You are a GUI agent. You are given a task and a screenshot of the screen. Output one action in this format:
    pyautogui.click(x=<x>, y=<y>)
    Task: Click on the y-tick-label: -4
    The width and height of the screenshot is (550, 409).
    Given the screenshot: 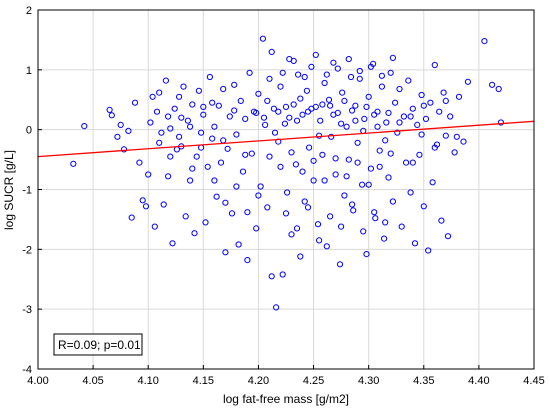 What is the action you would take?
    pyautogui.click(x=27, y=370)
    